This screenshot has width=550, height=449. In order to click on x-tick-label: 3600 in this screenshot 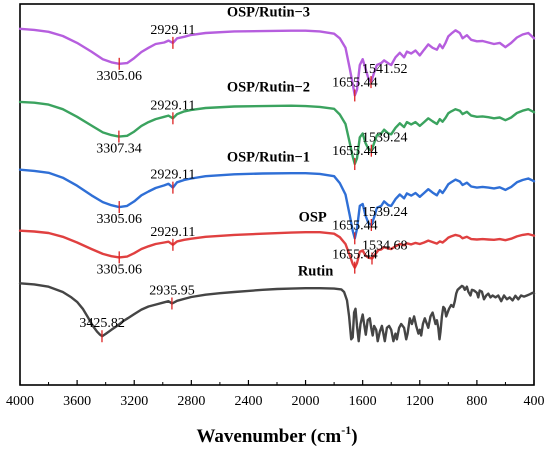, I will do `click(77, 401)`.